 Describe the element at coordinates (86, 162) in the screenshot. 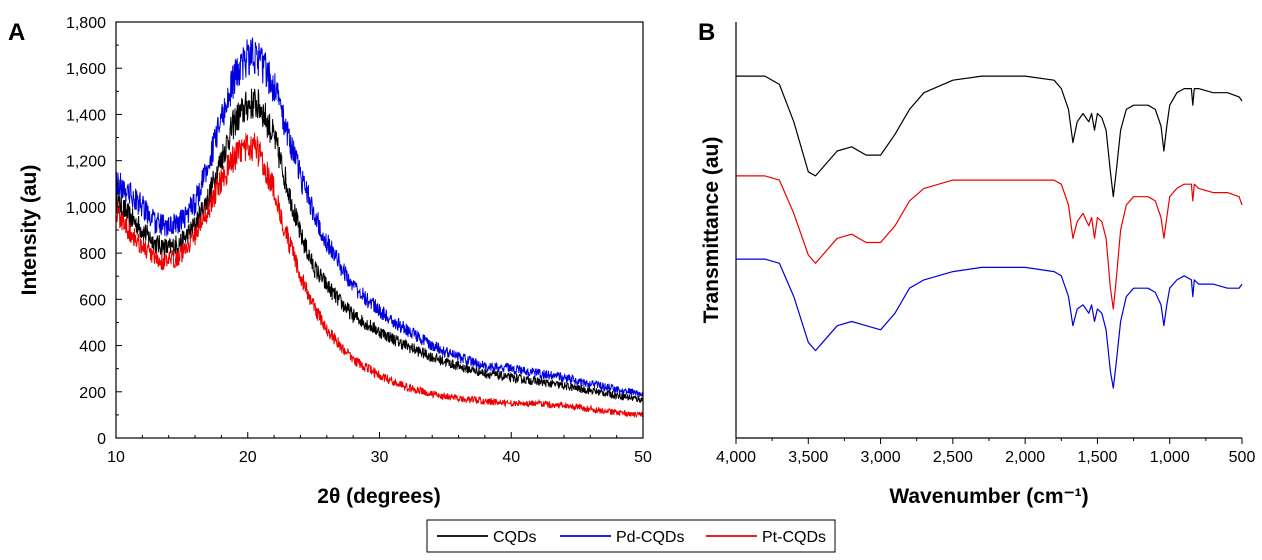

I see `panel-a-y-tick-label: 1,200` at that location.